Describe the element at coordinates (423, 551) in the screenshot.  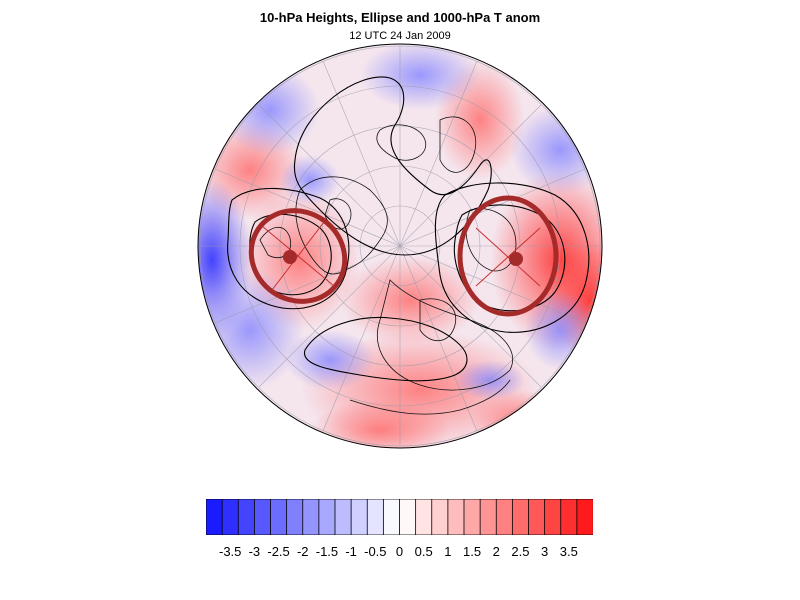
I see `colorbar-tick-label: 0.5` at that location.